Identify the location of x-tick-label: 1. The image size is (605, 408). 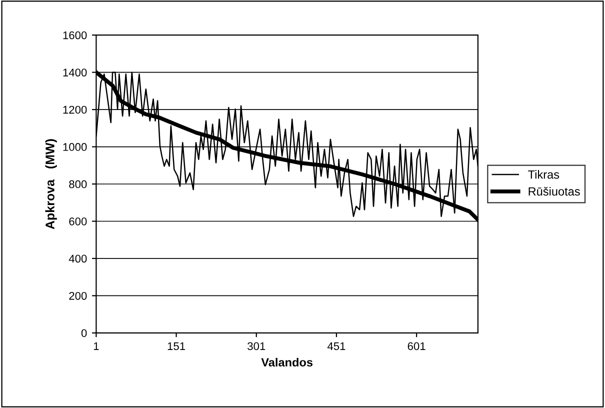
(96, 346).